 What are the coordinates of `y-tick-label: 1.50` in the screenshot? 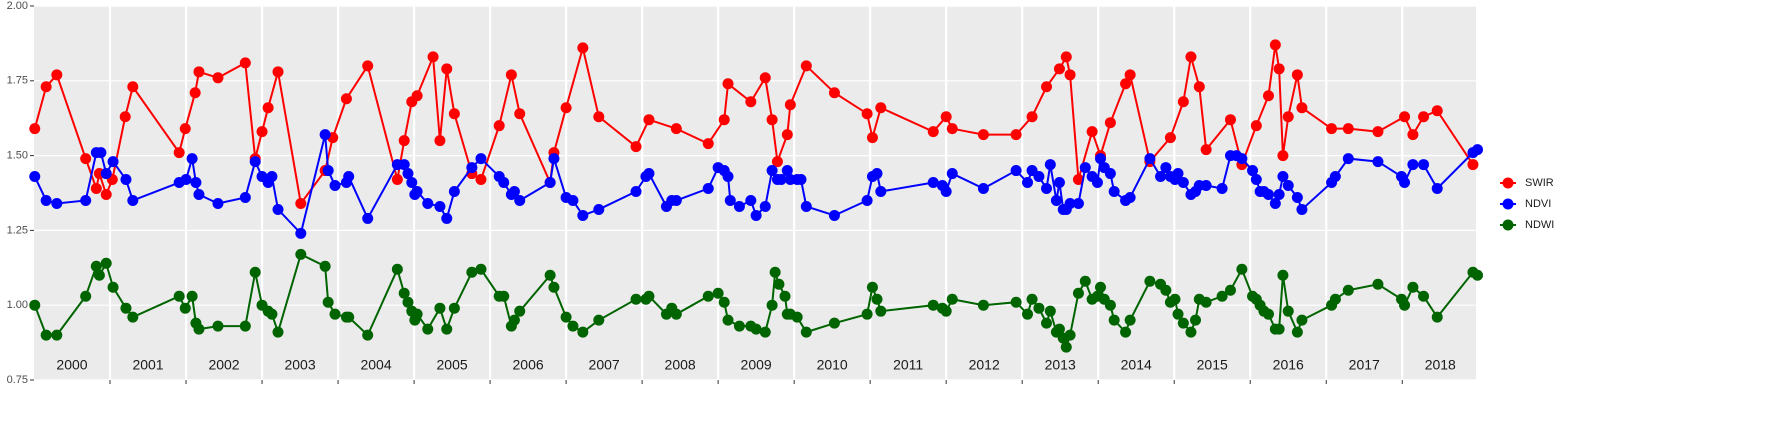 It's located at (17, 156).